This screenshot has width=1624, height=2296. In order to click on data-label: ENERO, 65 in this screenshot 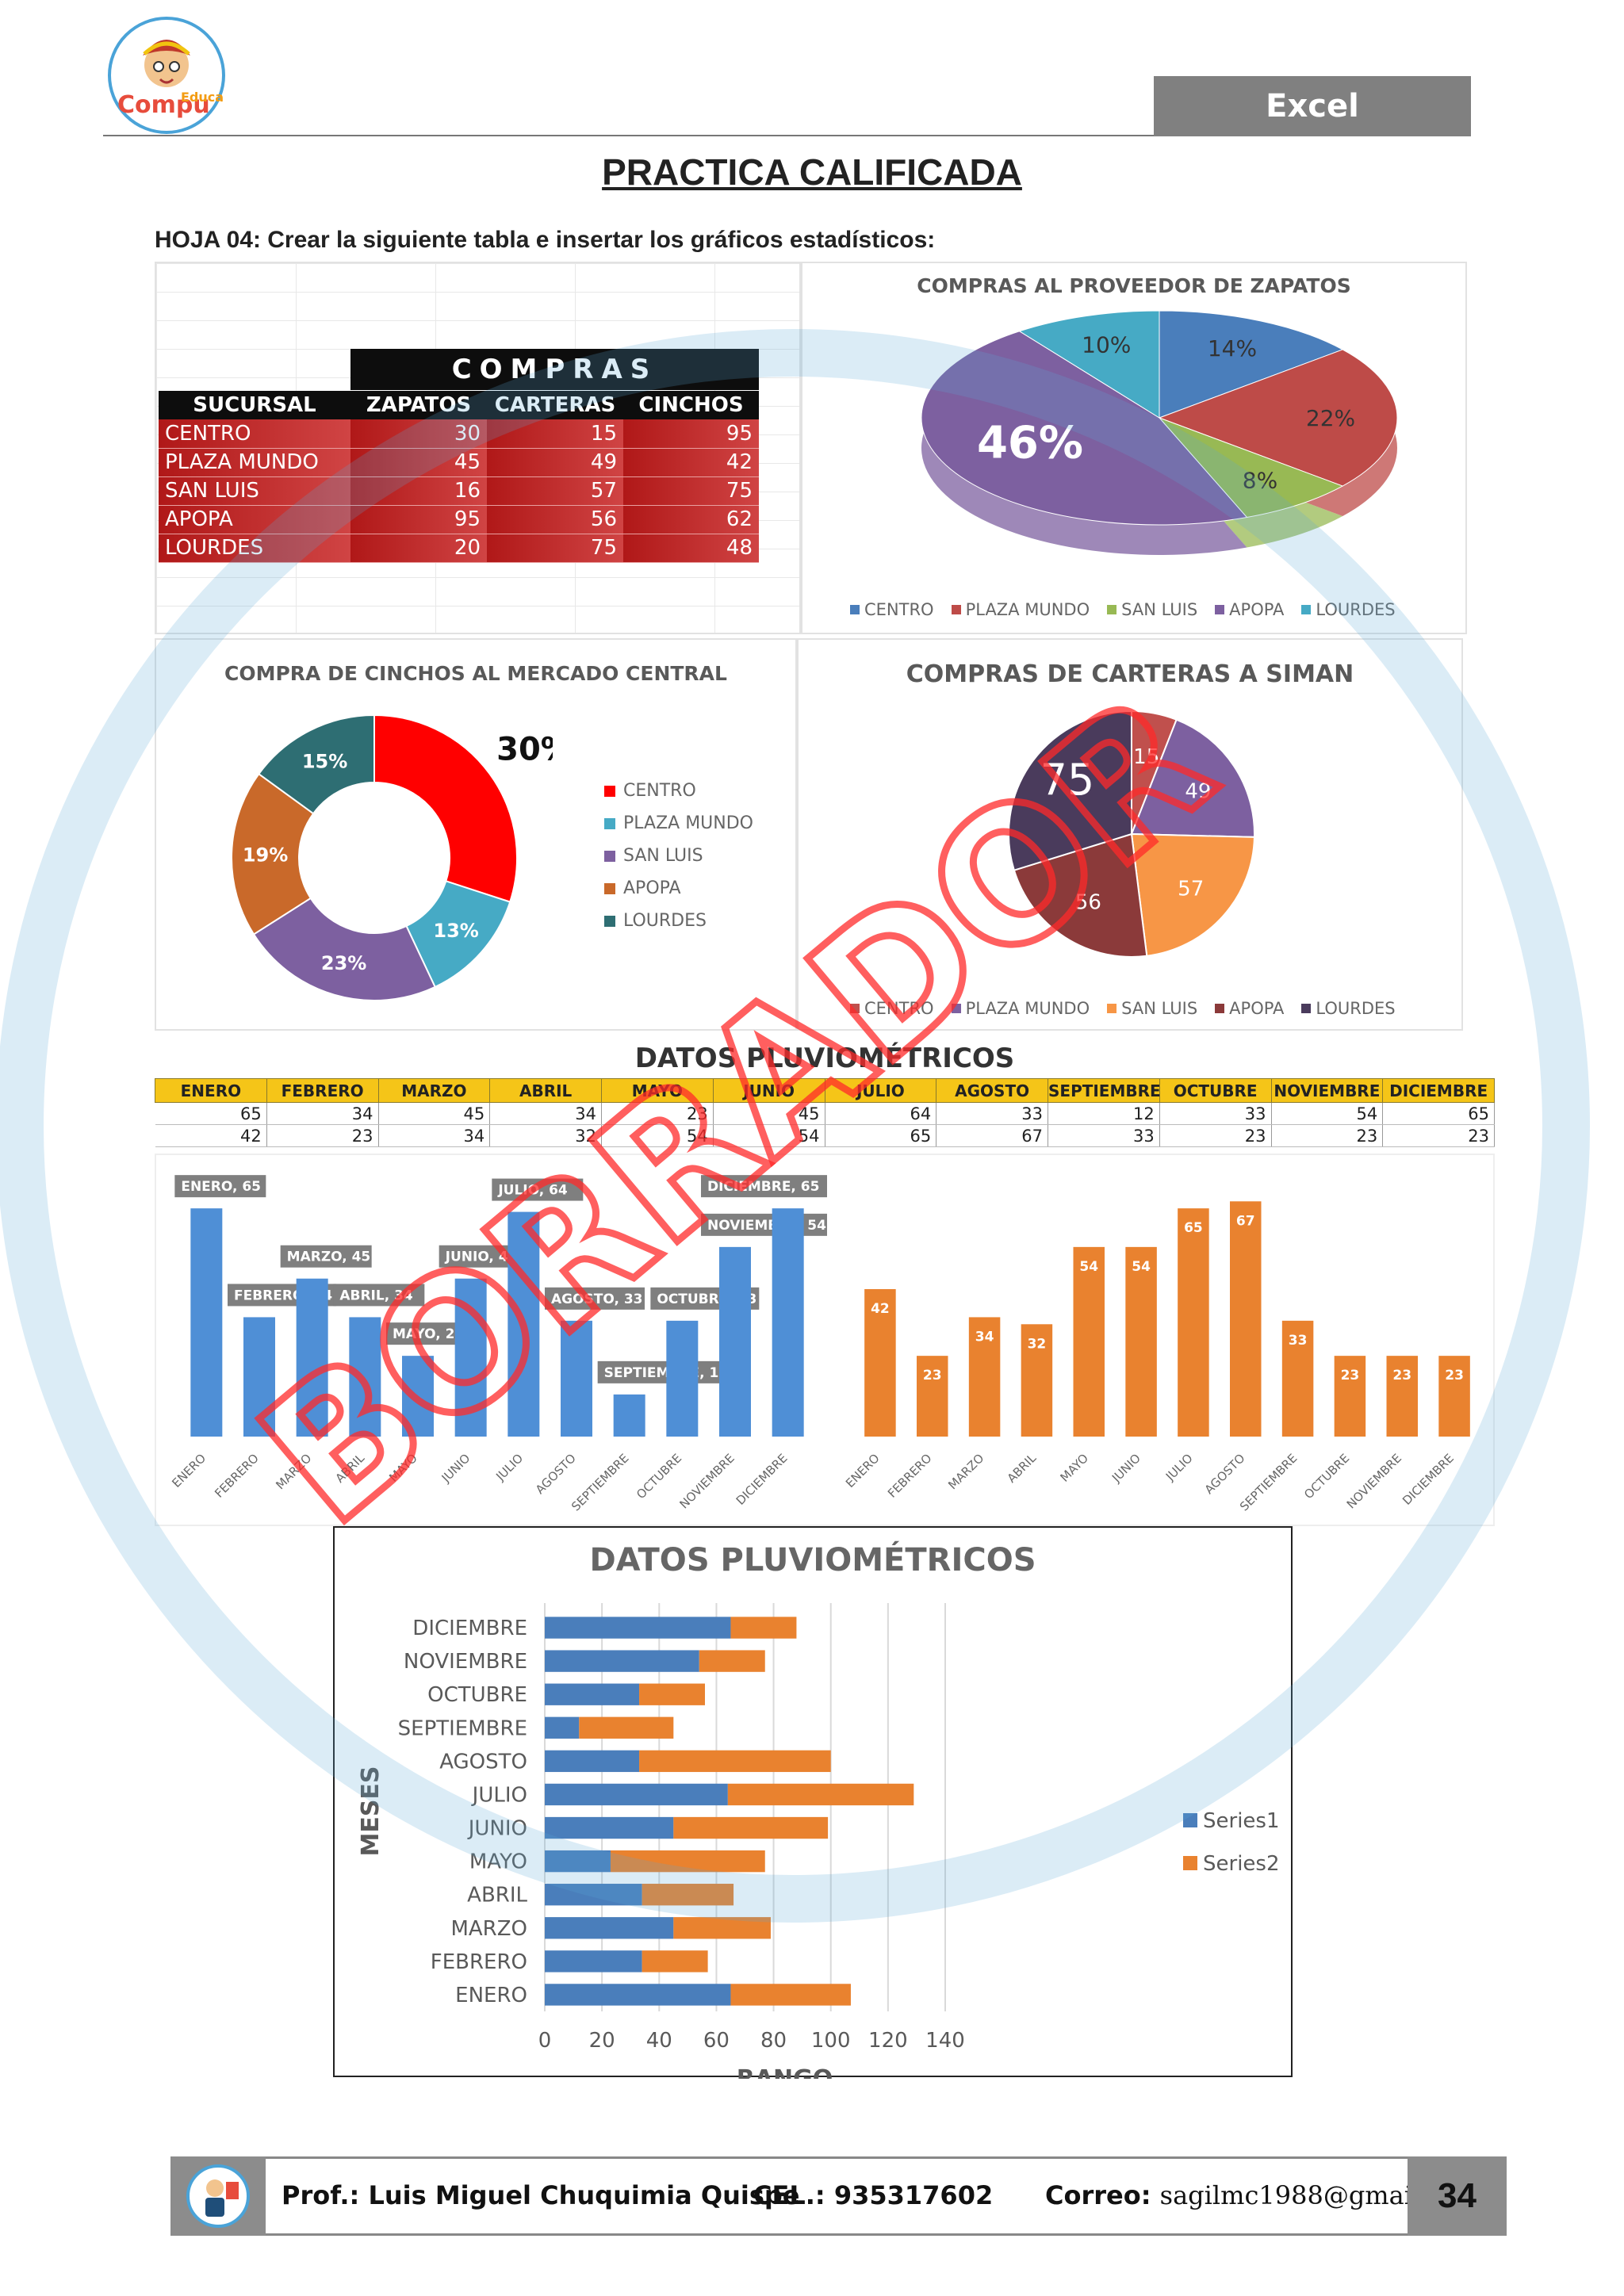, I will do `click(221, 1187)`.